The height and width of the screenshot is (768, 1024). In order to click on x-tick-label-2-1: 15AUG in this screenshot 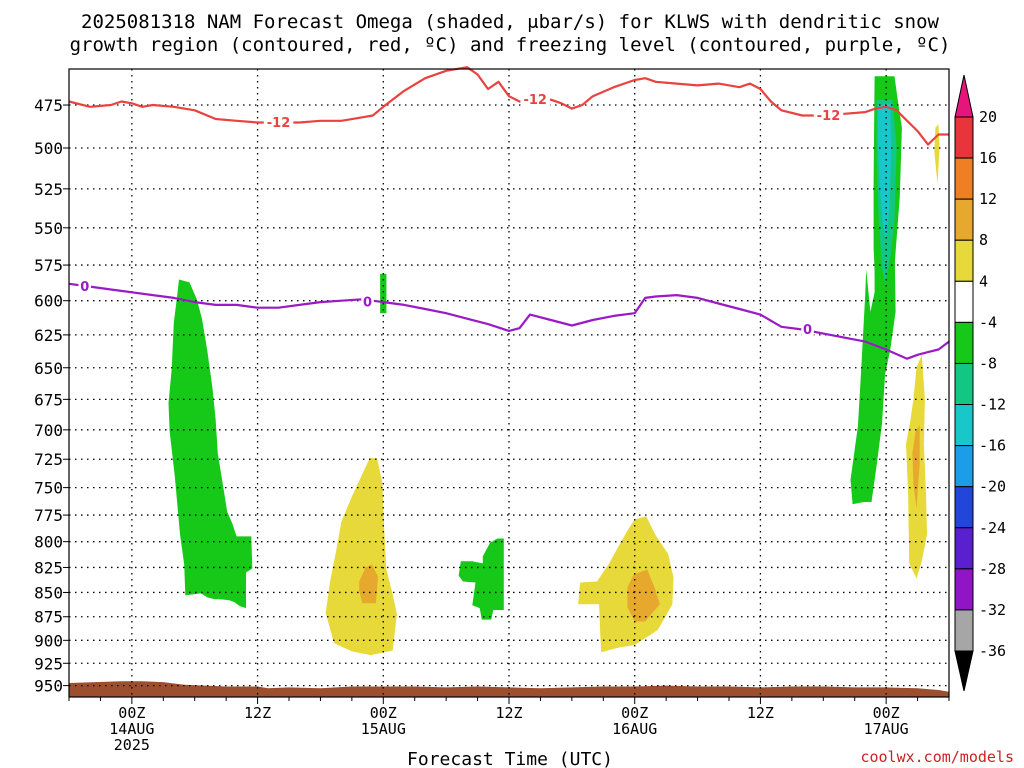, I will do `click(383, 729)`.